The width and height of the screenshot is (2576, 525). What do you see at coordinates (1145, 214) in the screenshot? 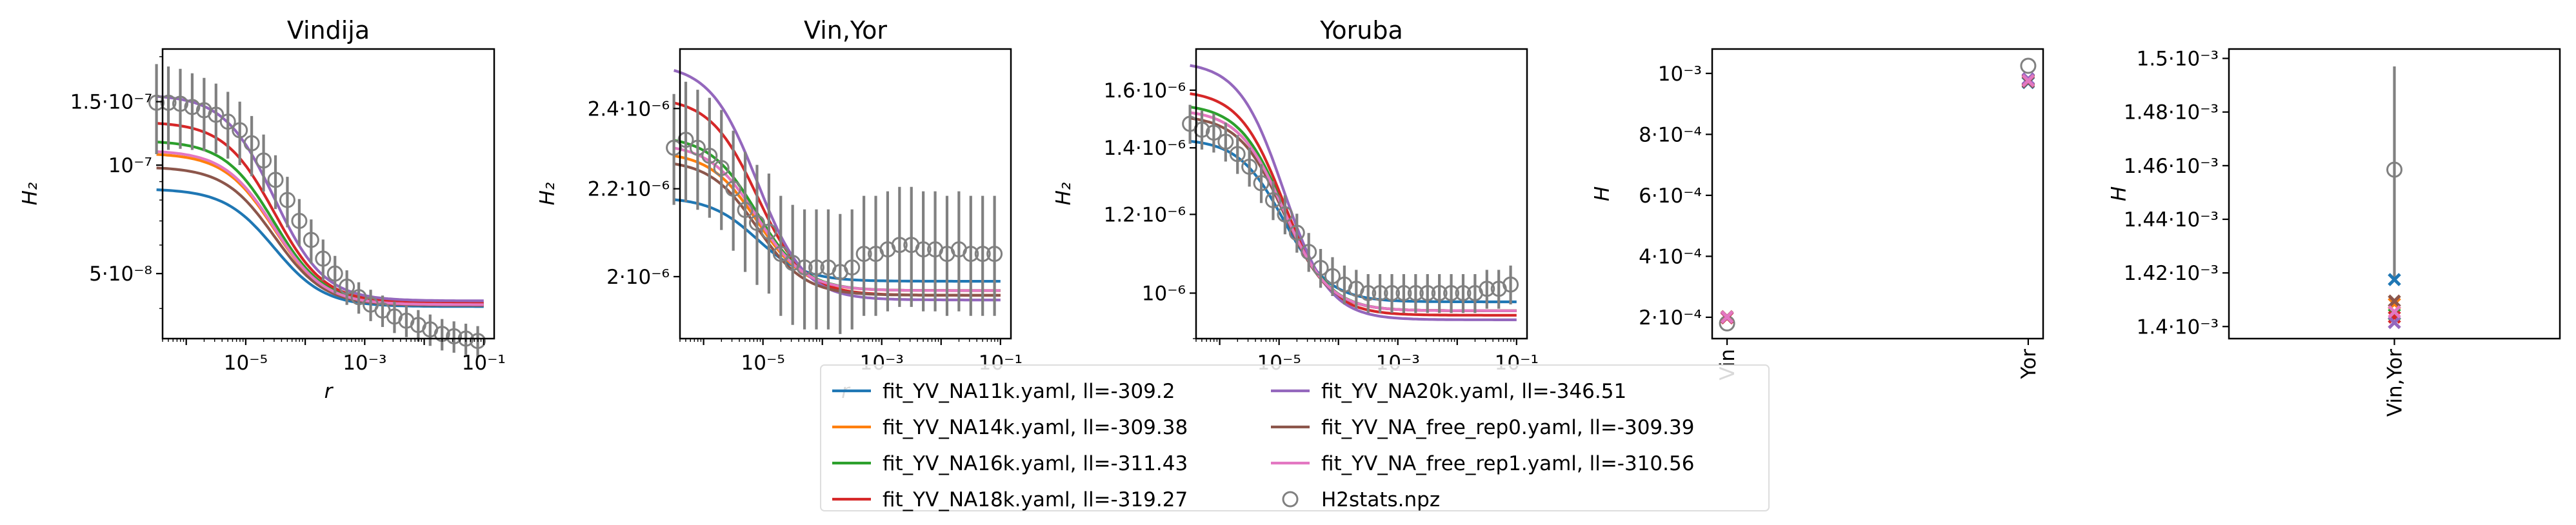
I see `y-tick-label: 1.2·10⁻⁶` at bounding box center [1145, 214].